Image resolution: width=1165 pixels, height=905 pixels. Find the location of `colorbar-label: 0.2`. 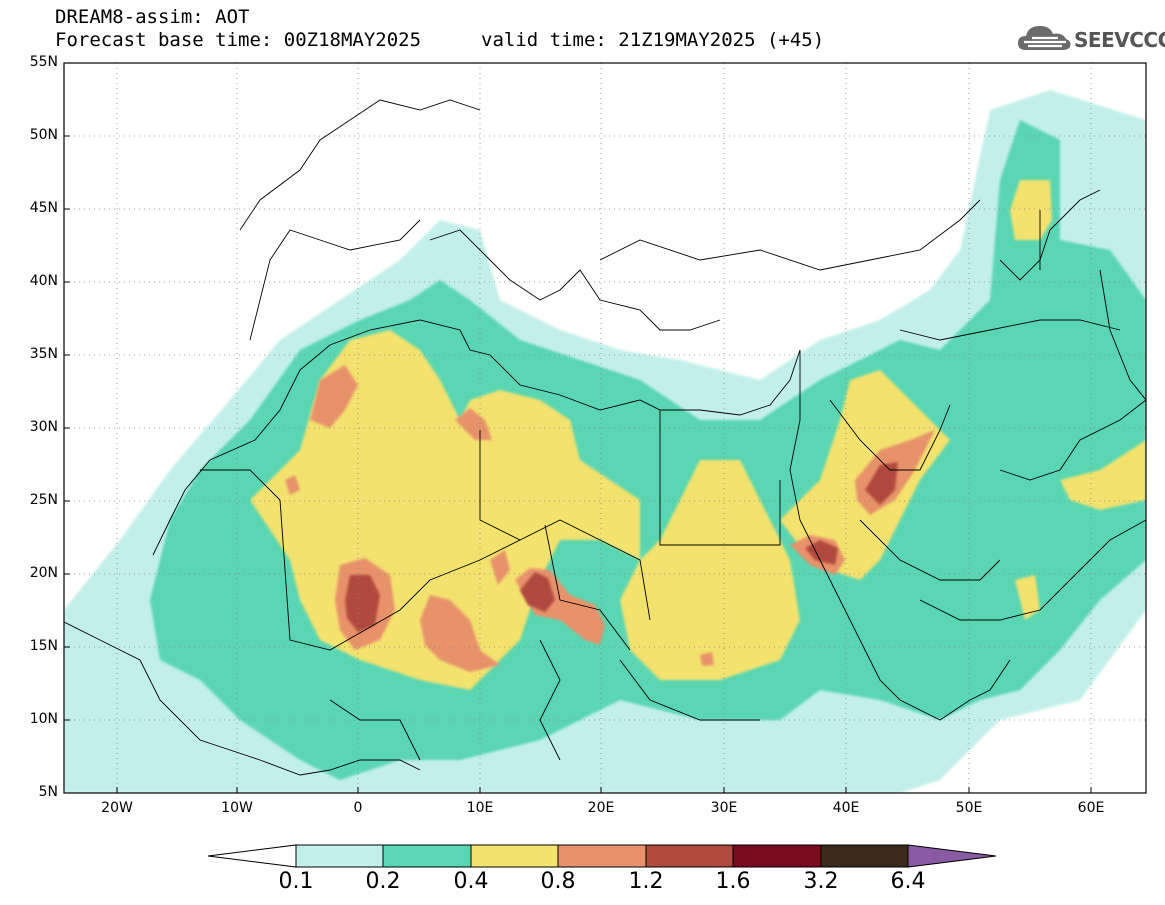

colorbar-label: 0.2 is located at coordinates (383, 881).